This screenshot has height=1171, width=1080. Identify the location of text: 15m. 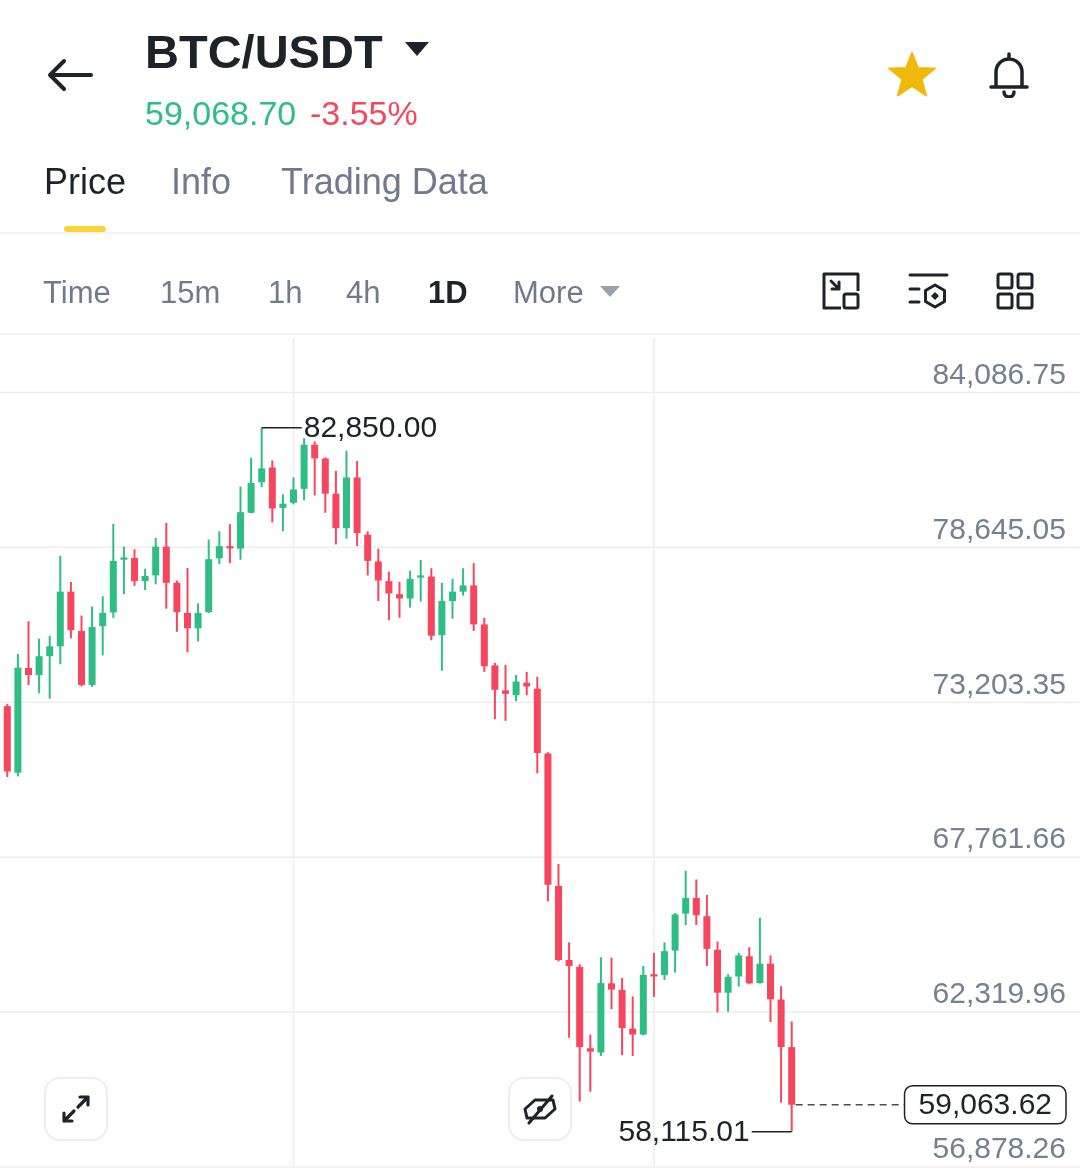
(190, 292).